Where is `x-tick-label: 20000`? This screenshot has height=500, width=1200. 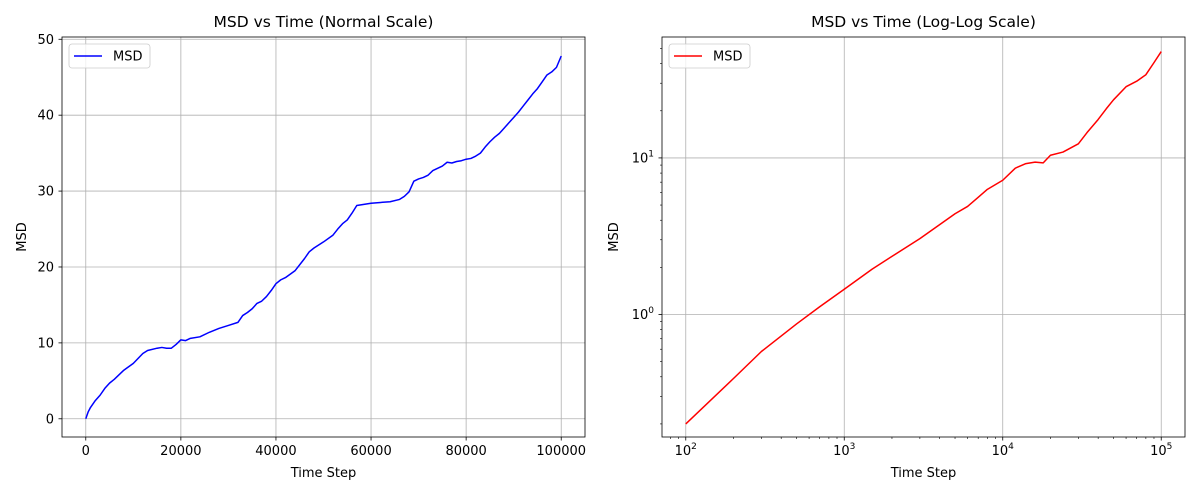
x-tick-label: 20000 is located at coordinates (180, 451).